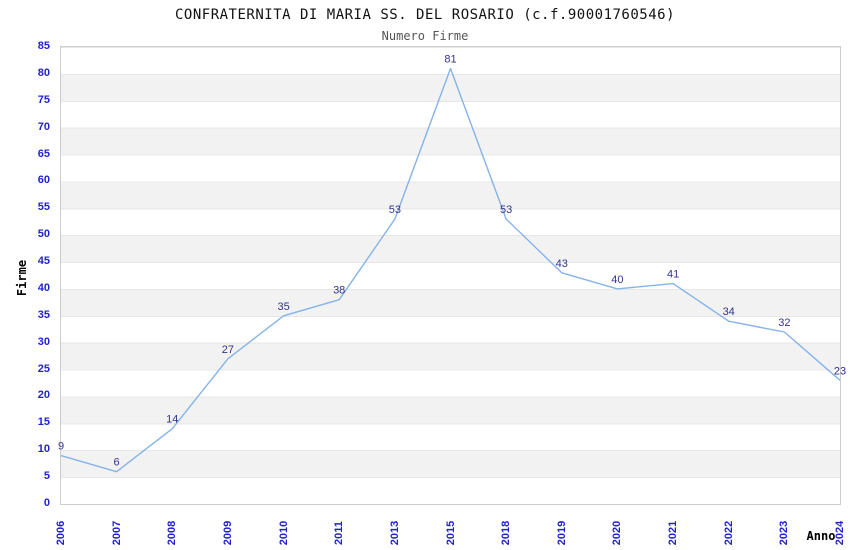 The width and height of the screenshot is (850, 550). What do you see at coordinates (61, 447) in the screenshot?
I see `data-point-label: 9` at bounding box center [61, 447].